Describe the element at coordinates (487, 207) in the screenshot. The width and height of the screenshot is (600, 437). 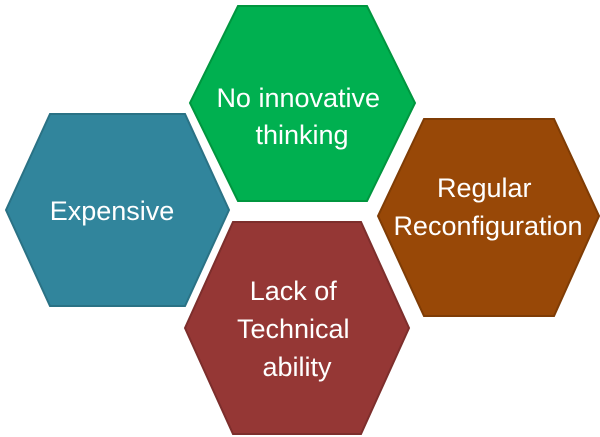
I see `hex-regular-reconfiguration-label: Regular Reconfiguration` at that location.